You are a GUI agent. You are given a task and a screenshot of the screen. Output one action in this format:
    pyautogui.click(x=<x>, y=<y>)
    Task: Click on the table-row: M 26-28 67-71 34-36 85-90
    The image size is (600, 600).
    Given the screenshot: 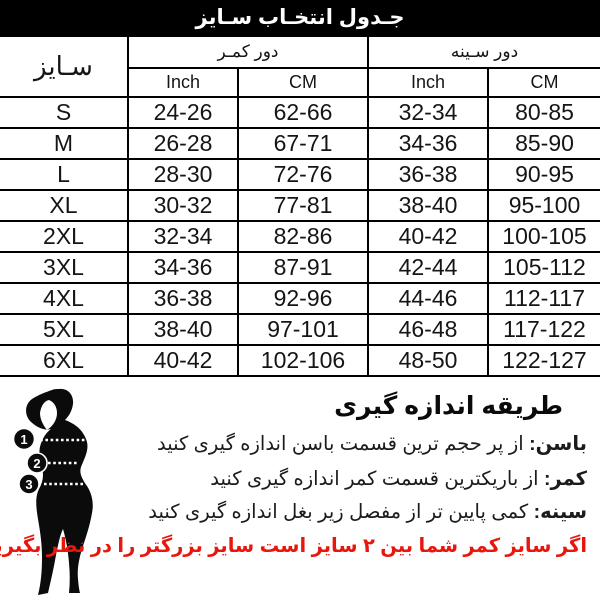 What is the action you would take?
    pyautogui.click(x=300, y=143)
    